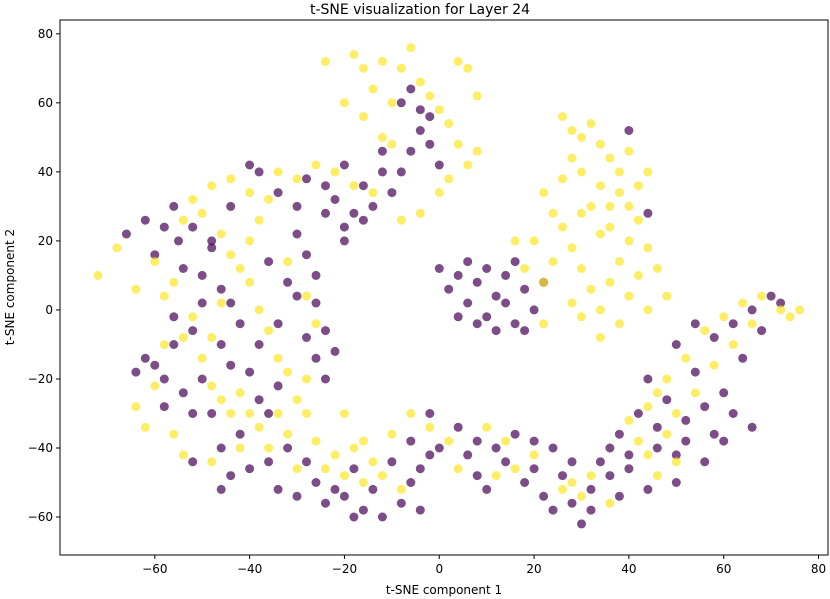 Image resolution: width=830 pixels, height=599 pixels. Describe the element at coordinates (818, 569) in the screenshot. I see `x-tick-label: 80` at that location.